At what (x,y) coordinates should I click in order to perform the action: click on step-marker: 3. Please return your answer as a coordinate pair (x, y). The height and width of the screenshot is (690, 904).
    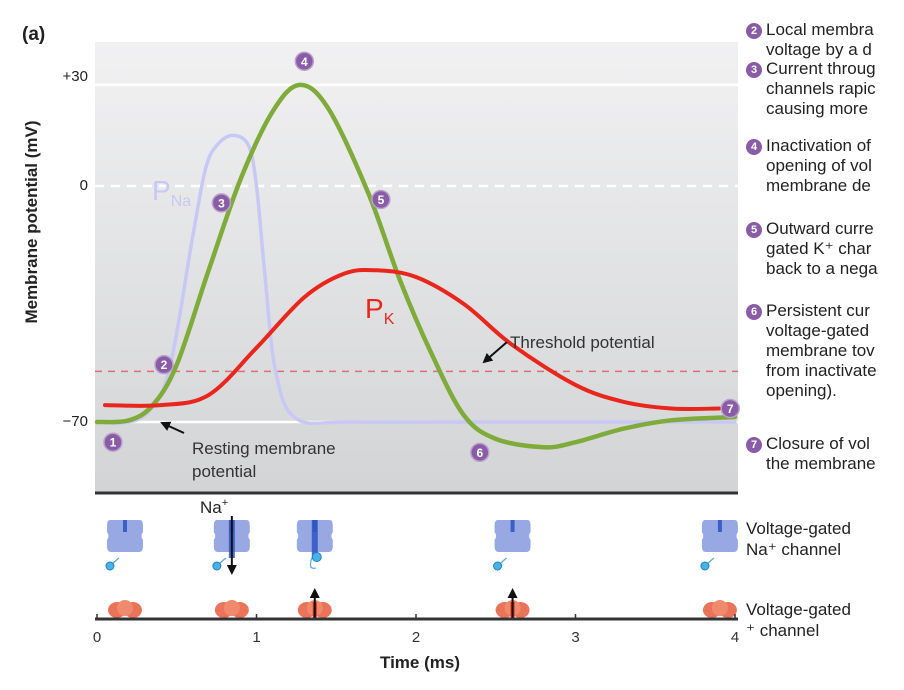
    Looking at the image, I should click on (754, 70).